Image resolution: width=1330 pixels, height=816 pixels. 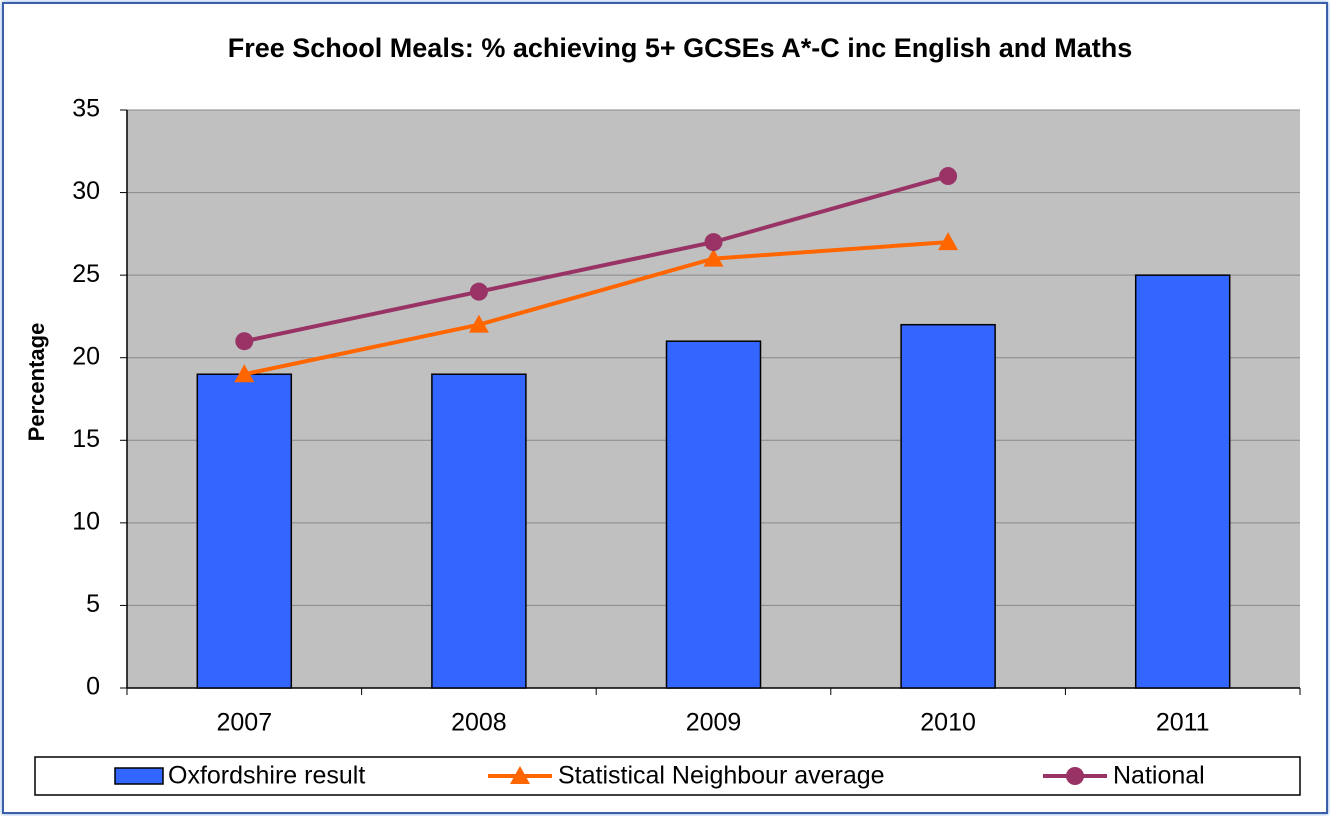 What do you see at coordinates (948, 723) in the screenshot?
I see `x-tick-label: 2010` at bounding box center [948, 723].